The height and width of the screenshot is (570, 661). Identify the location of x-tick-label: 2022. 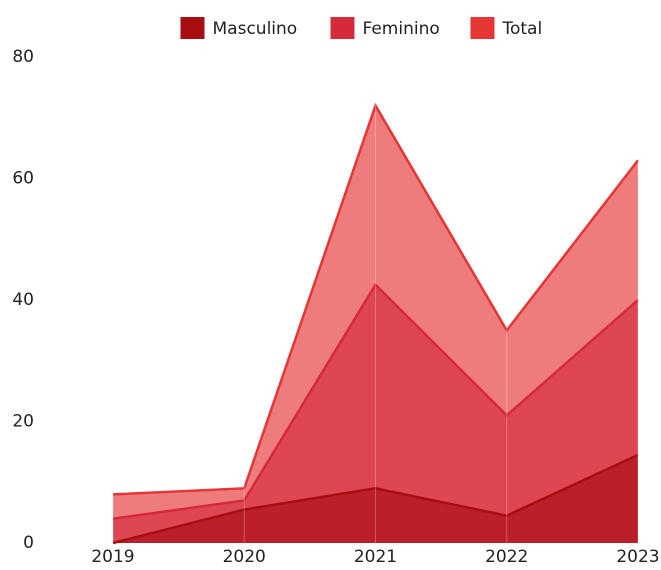
(506, 557).